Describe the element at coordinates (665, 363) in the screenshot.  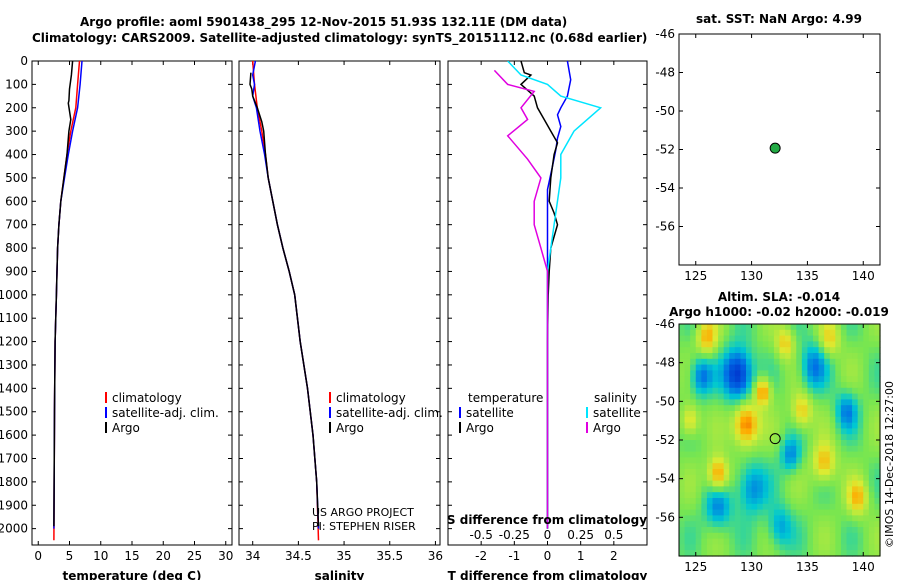
I see `y-tick-label: -48` at that location.